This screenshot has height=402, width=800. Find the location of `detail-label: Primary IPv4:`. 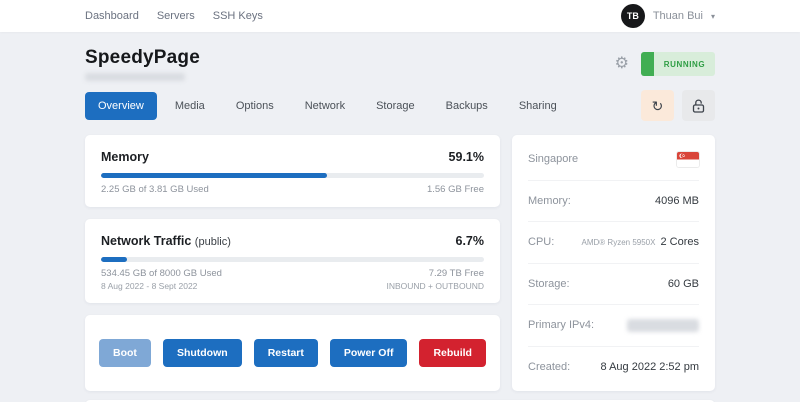

detail-label: Primary IPv4: is located at coordinates (561, 325).